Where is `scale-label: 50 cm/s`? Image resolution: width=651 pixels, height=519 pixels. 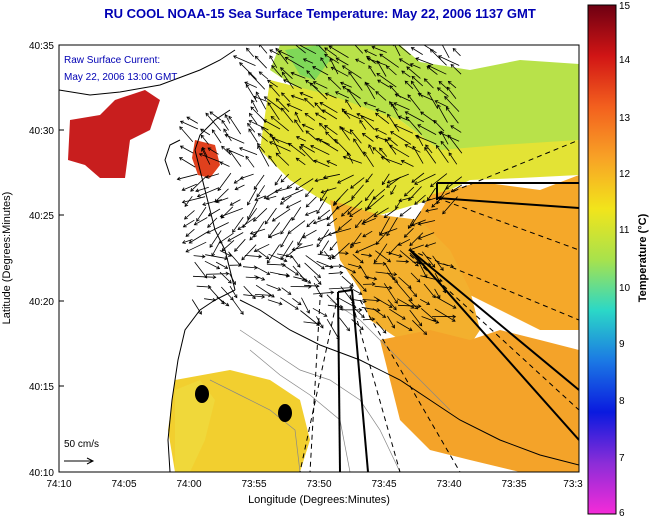 scale-label: 50 cm/s is located at coordinates (81, 444).